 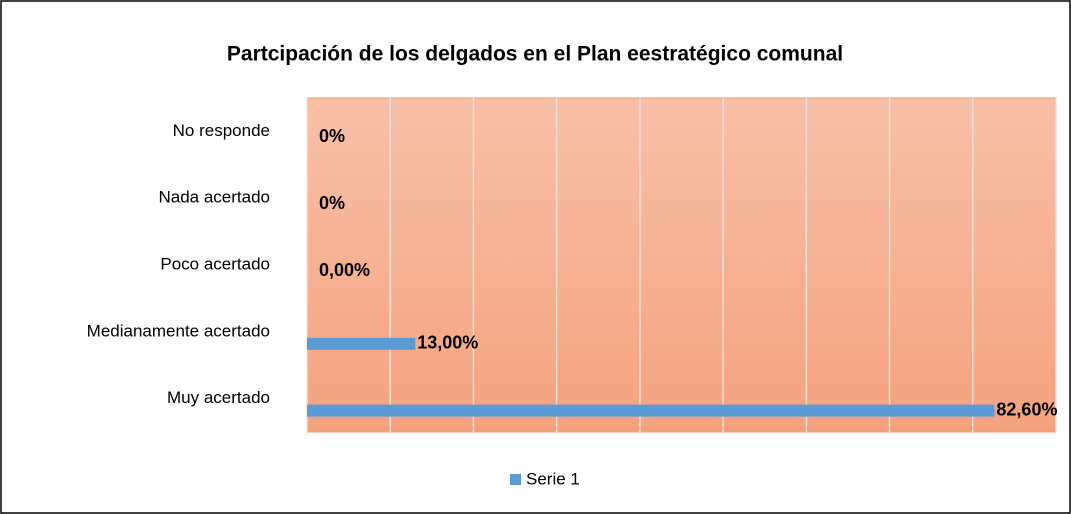 I want to click on legend-swatch, so click(x=515, y=479).